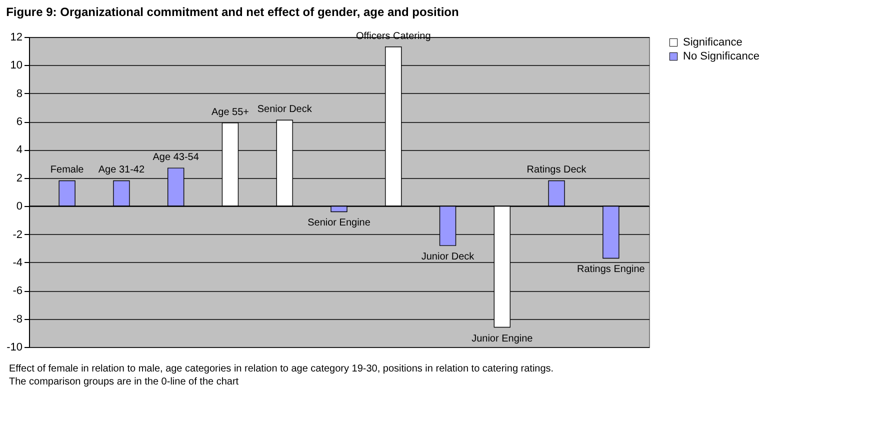  Describe the element at coordinates (121, 170) in the screenshot. I see `x-tick-label: Age 31-42` at that location.